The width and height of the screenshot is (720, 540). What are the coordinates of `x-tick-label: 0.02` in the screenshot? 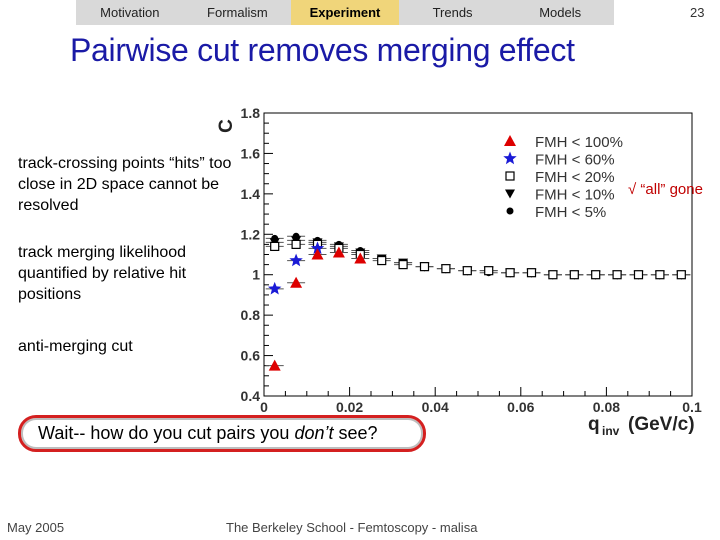 It's located at (349, 407).